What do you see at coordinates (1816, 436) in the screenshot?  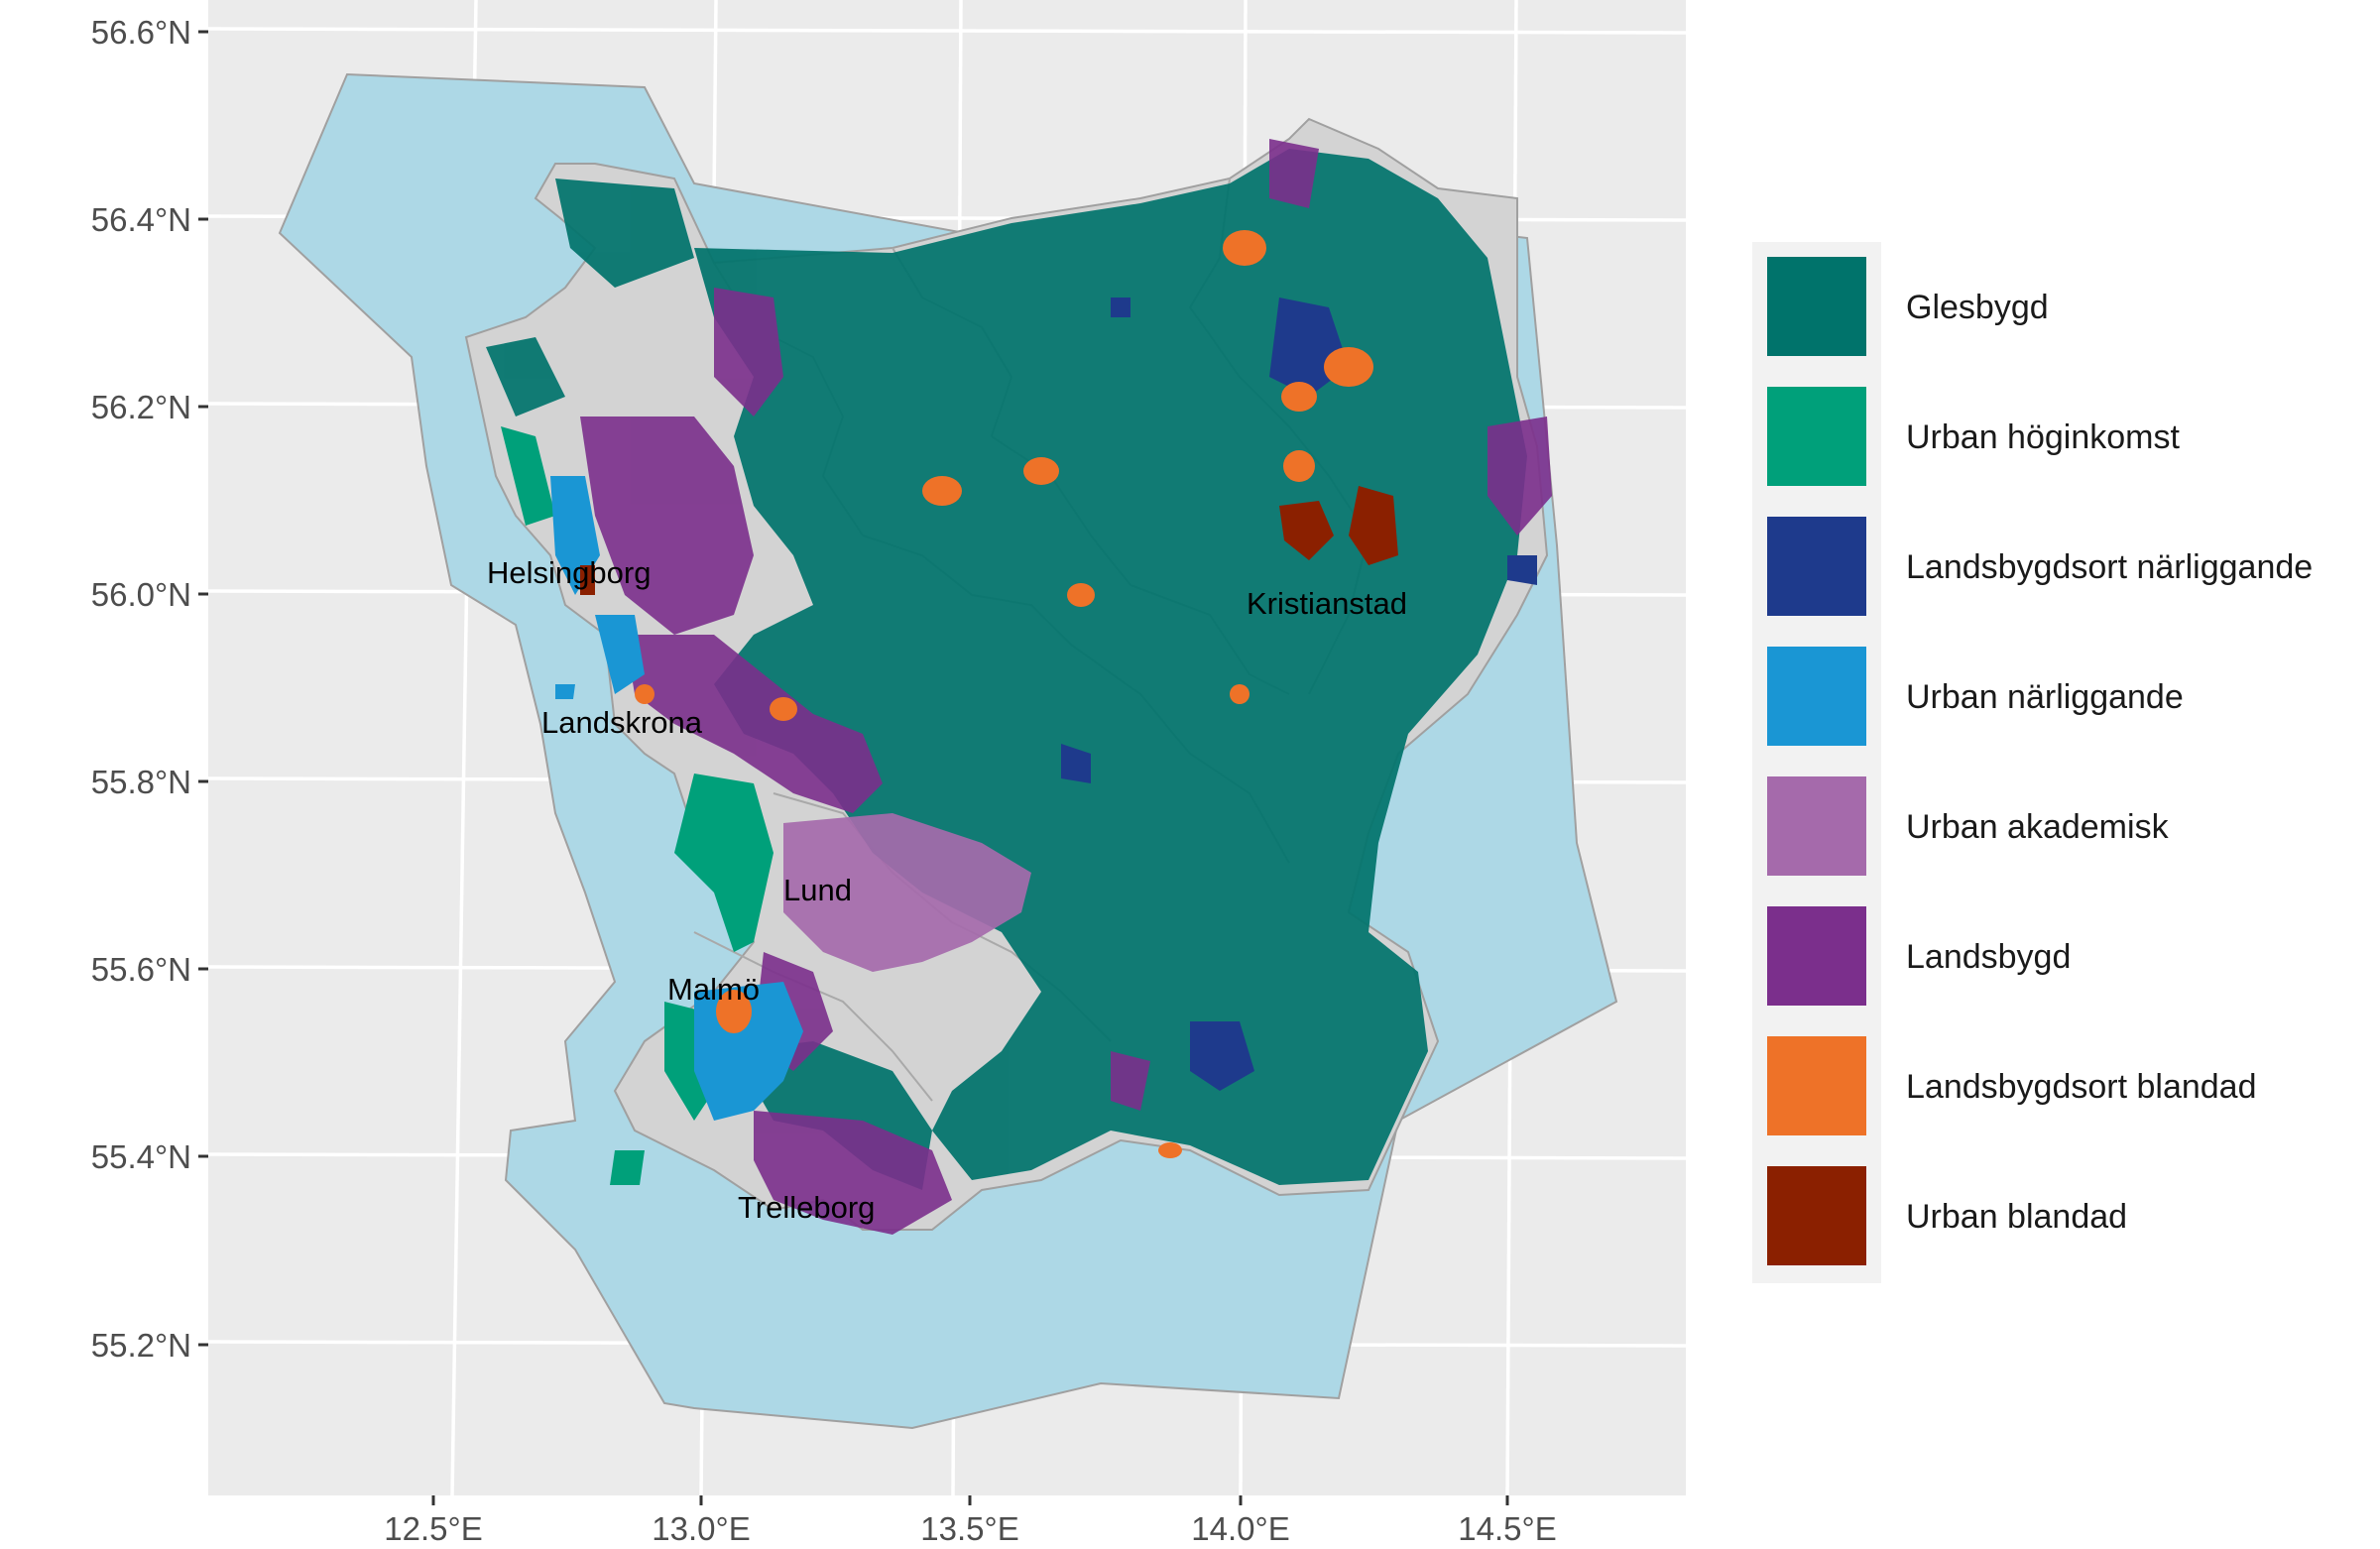 I see `legend-key-urban-hoginkomst` at bounding box center [1816, 436].